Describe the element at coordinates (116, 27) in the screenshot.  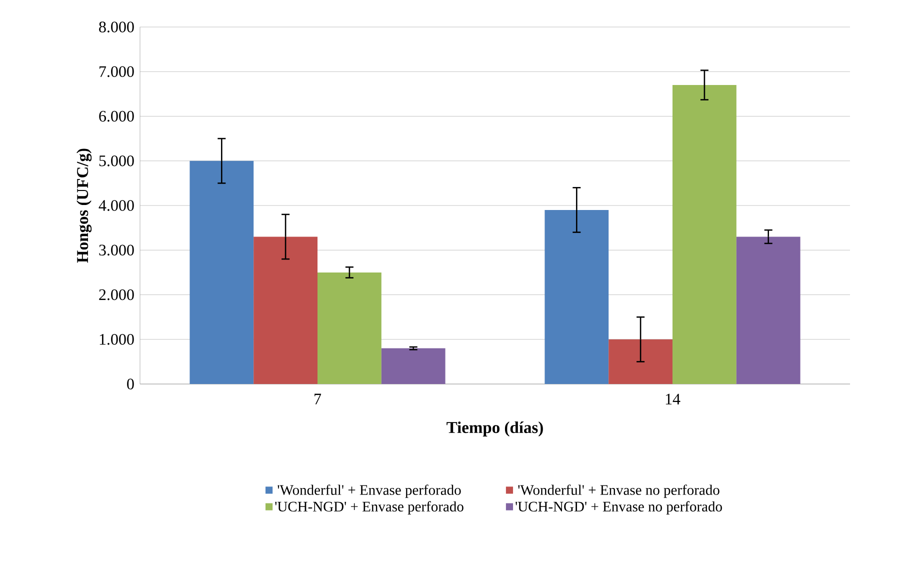
I see `y-tick-label: 8.000` at that location.